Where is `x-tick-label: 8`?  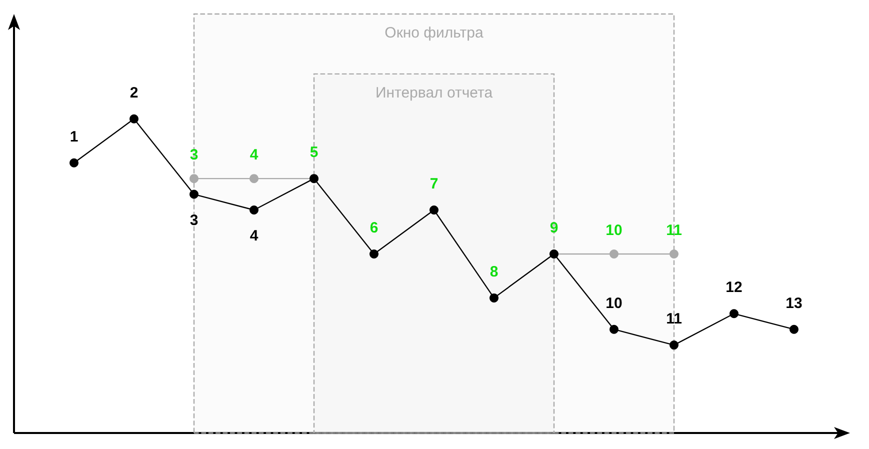 x-tick-label: 8 is located at coordinates (494, 271).